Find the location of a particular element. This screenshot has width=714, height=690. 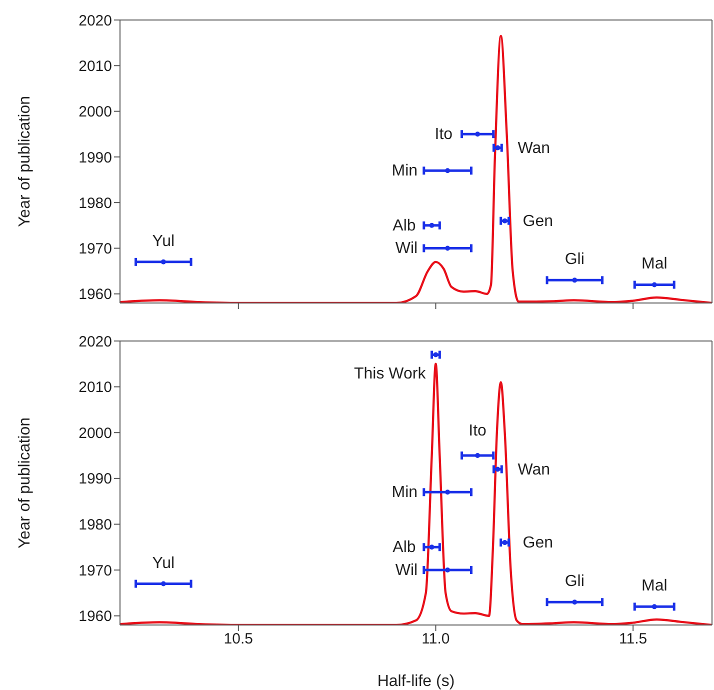

x-tick-label: 10.5 is located at coordinates (238, 639).